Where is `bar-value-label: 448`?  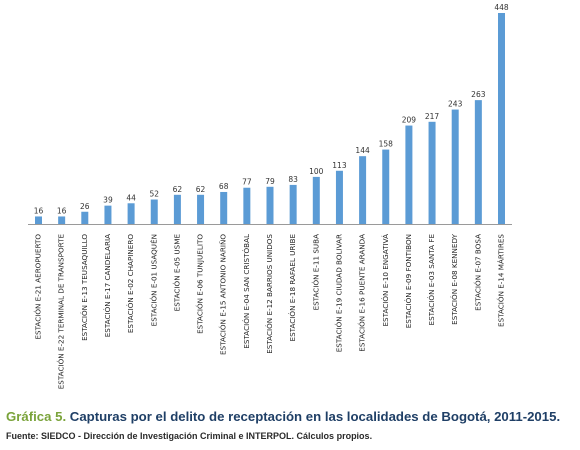 bar-value-label: 448 is located at coordinates (501, 7).